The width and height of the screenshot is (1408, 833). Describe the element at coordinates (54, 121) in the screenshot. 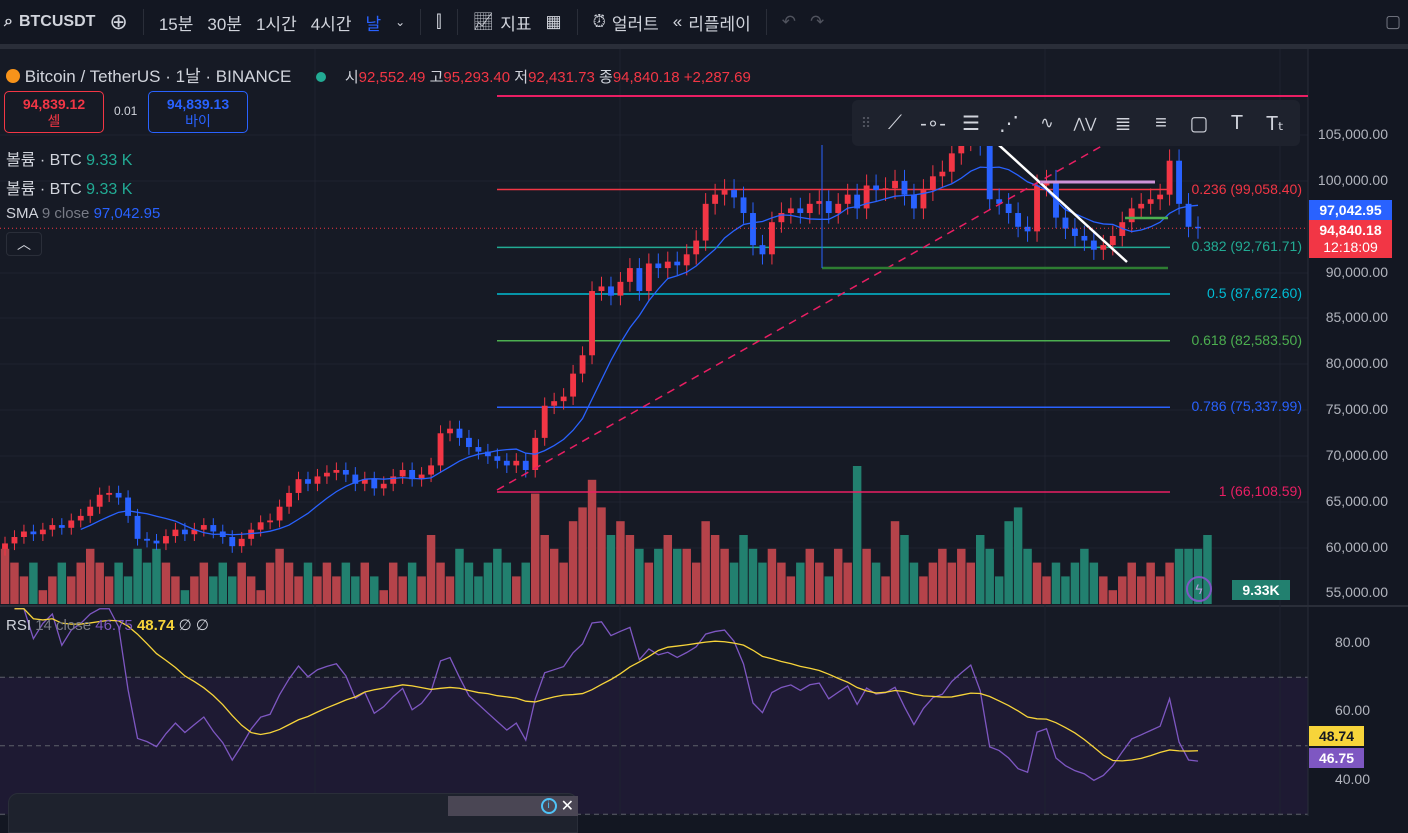

I see `sell-label: 셀` at that location.